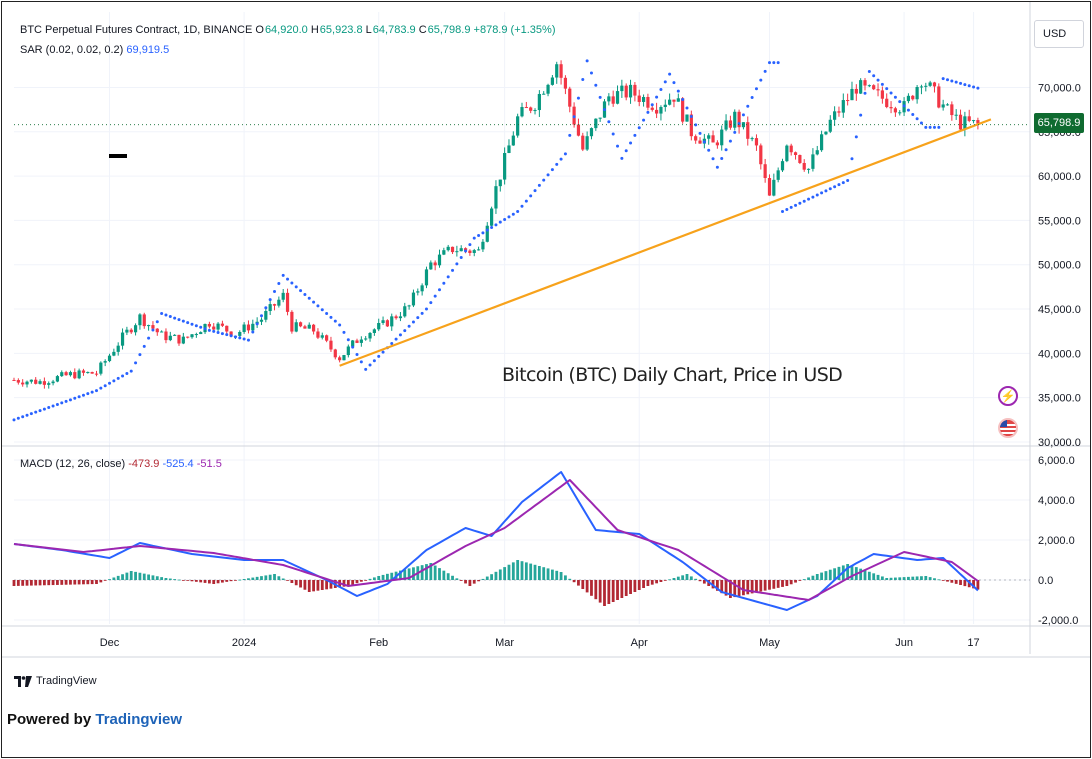 The height and width of the screenshot is (759, 1092). What do you see at coordinates (769, 643) in the screenshot?
I see `time-tick-label: May` at bounding box center [769, 643].